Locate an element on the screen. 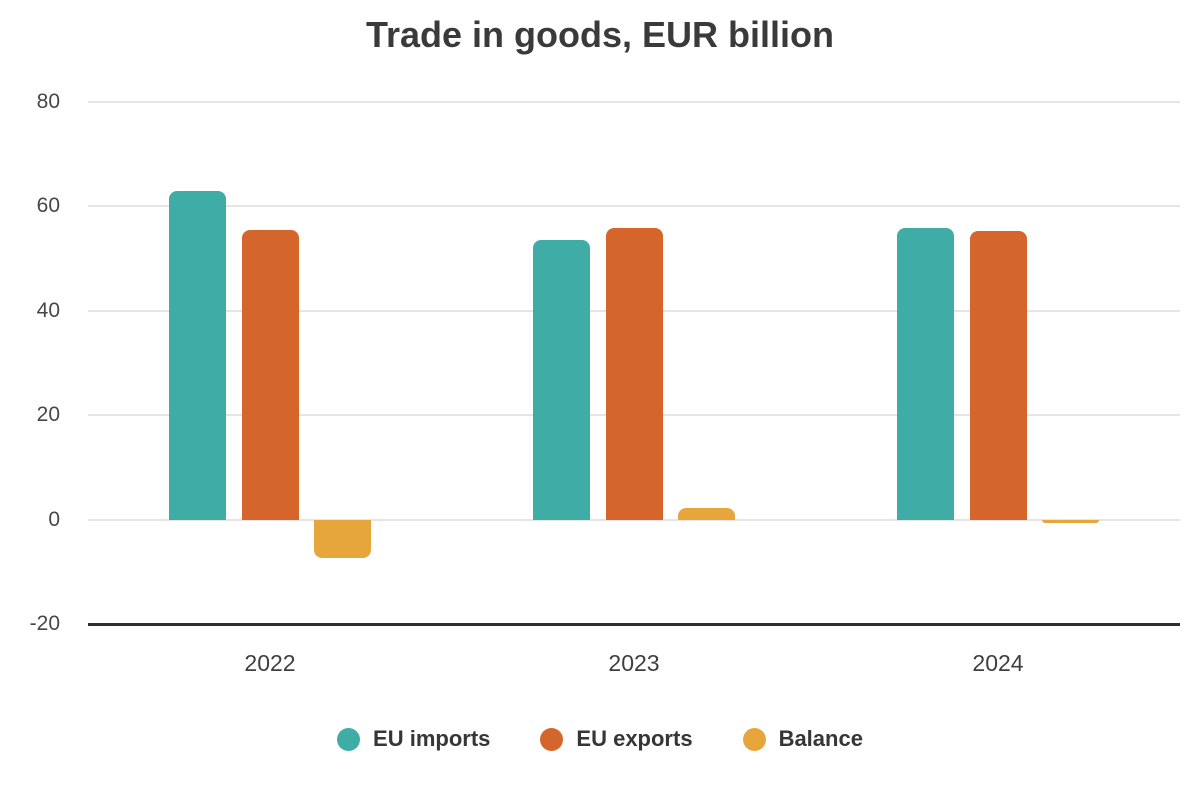 The width and height of the screenshot is (1200, 800). bar-eu-imports-2024 is located at coordinates (925, 374).